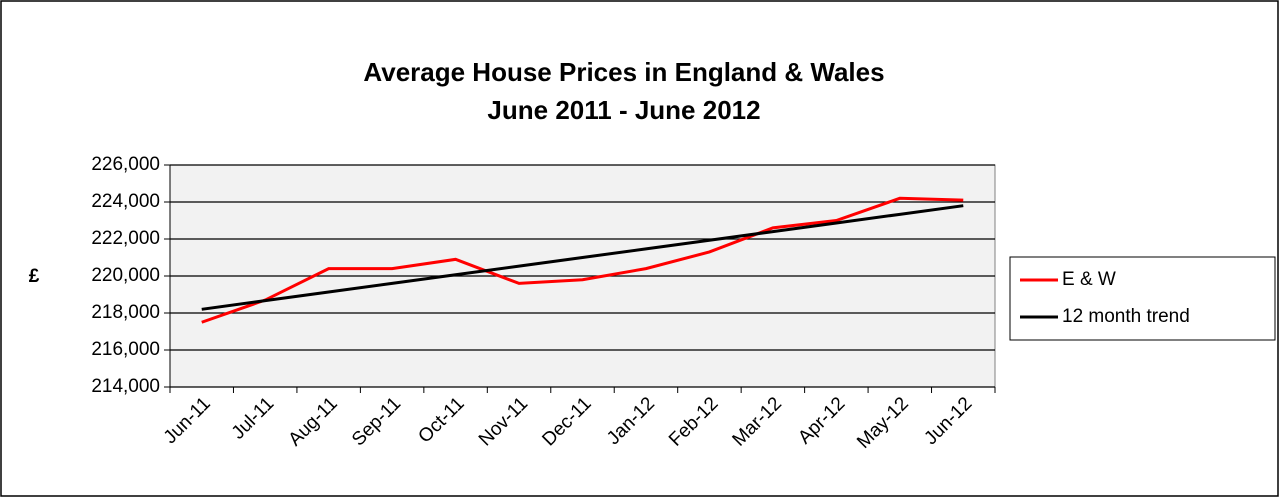  What do you see at coordinates (125, 275) in the screenshot?
I see `y-tick-label: 220,000` at bounding box center [125, 275].